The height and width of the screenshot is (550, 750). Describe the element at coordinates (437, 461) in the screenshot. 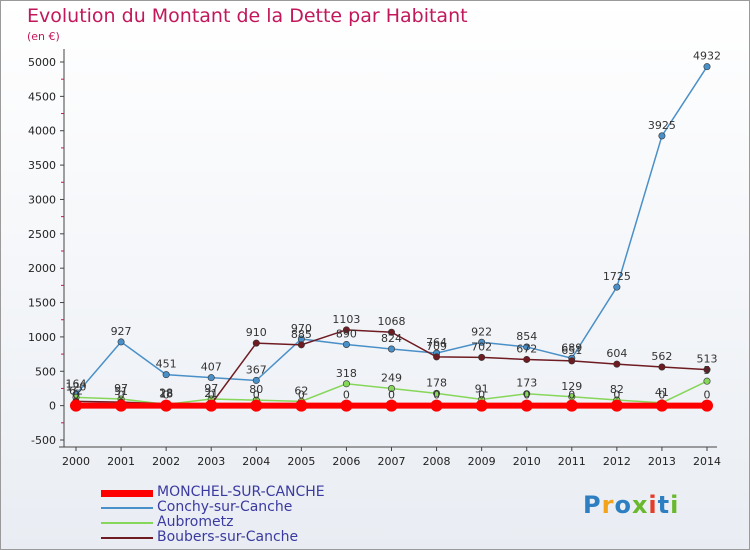

I see `x-tick-label: 2008` at that location.